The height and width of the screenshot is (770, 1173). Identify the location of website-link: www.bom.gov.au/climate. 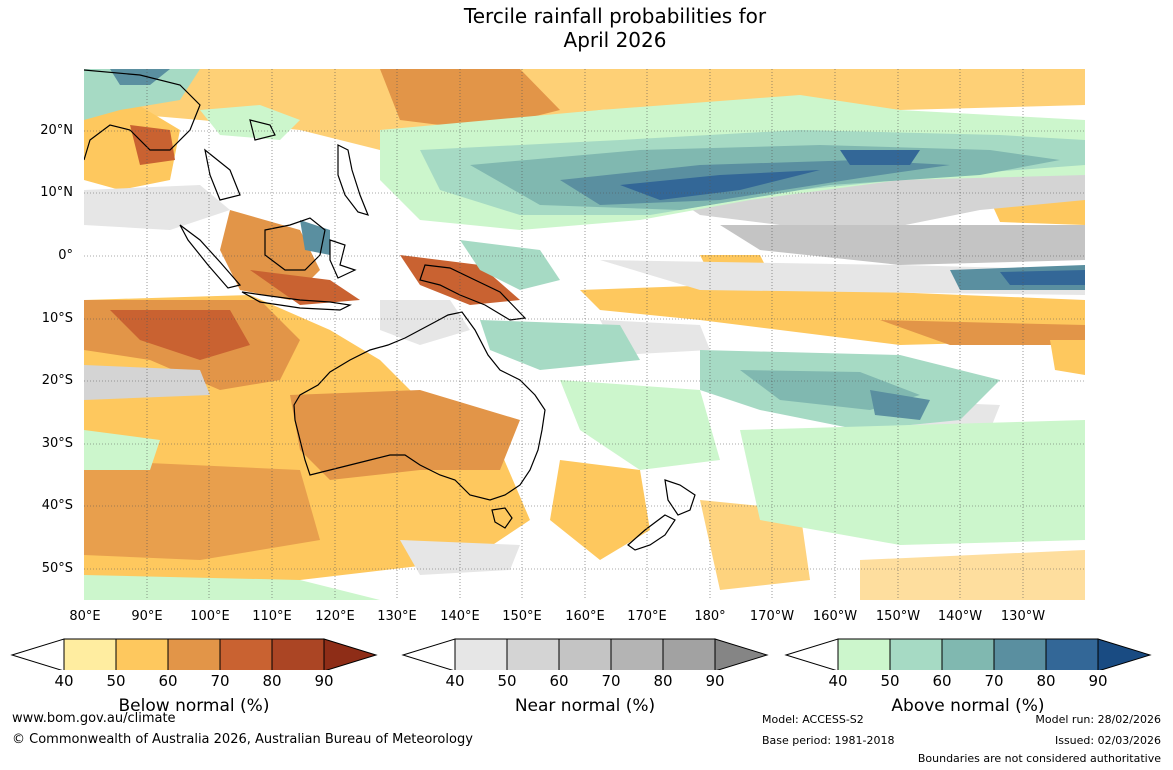
(94, 718).